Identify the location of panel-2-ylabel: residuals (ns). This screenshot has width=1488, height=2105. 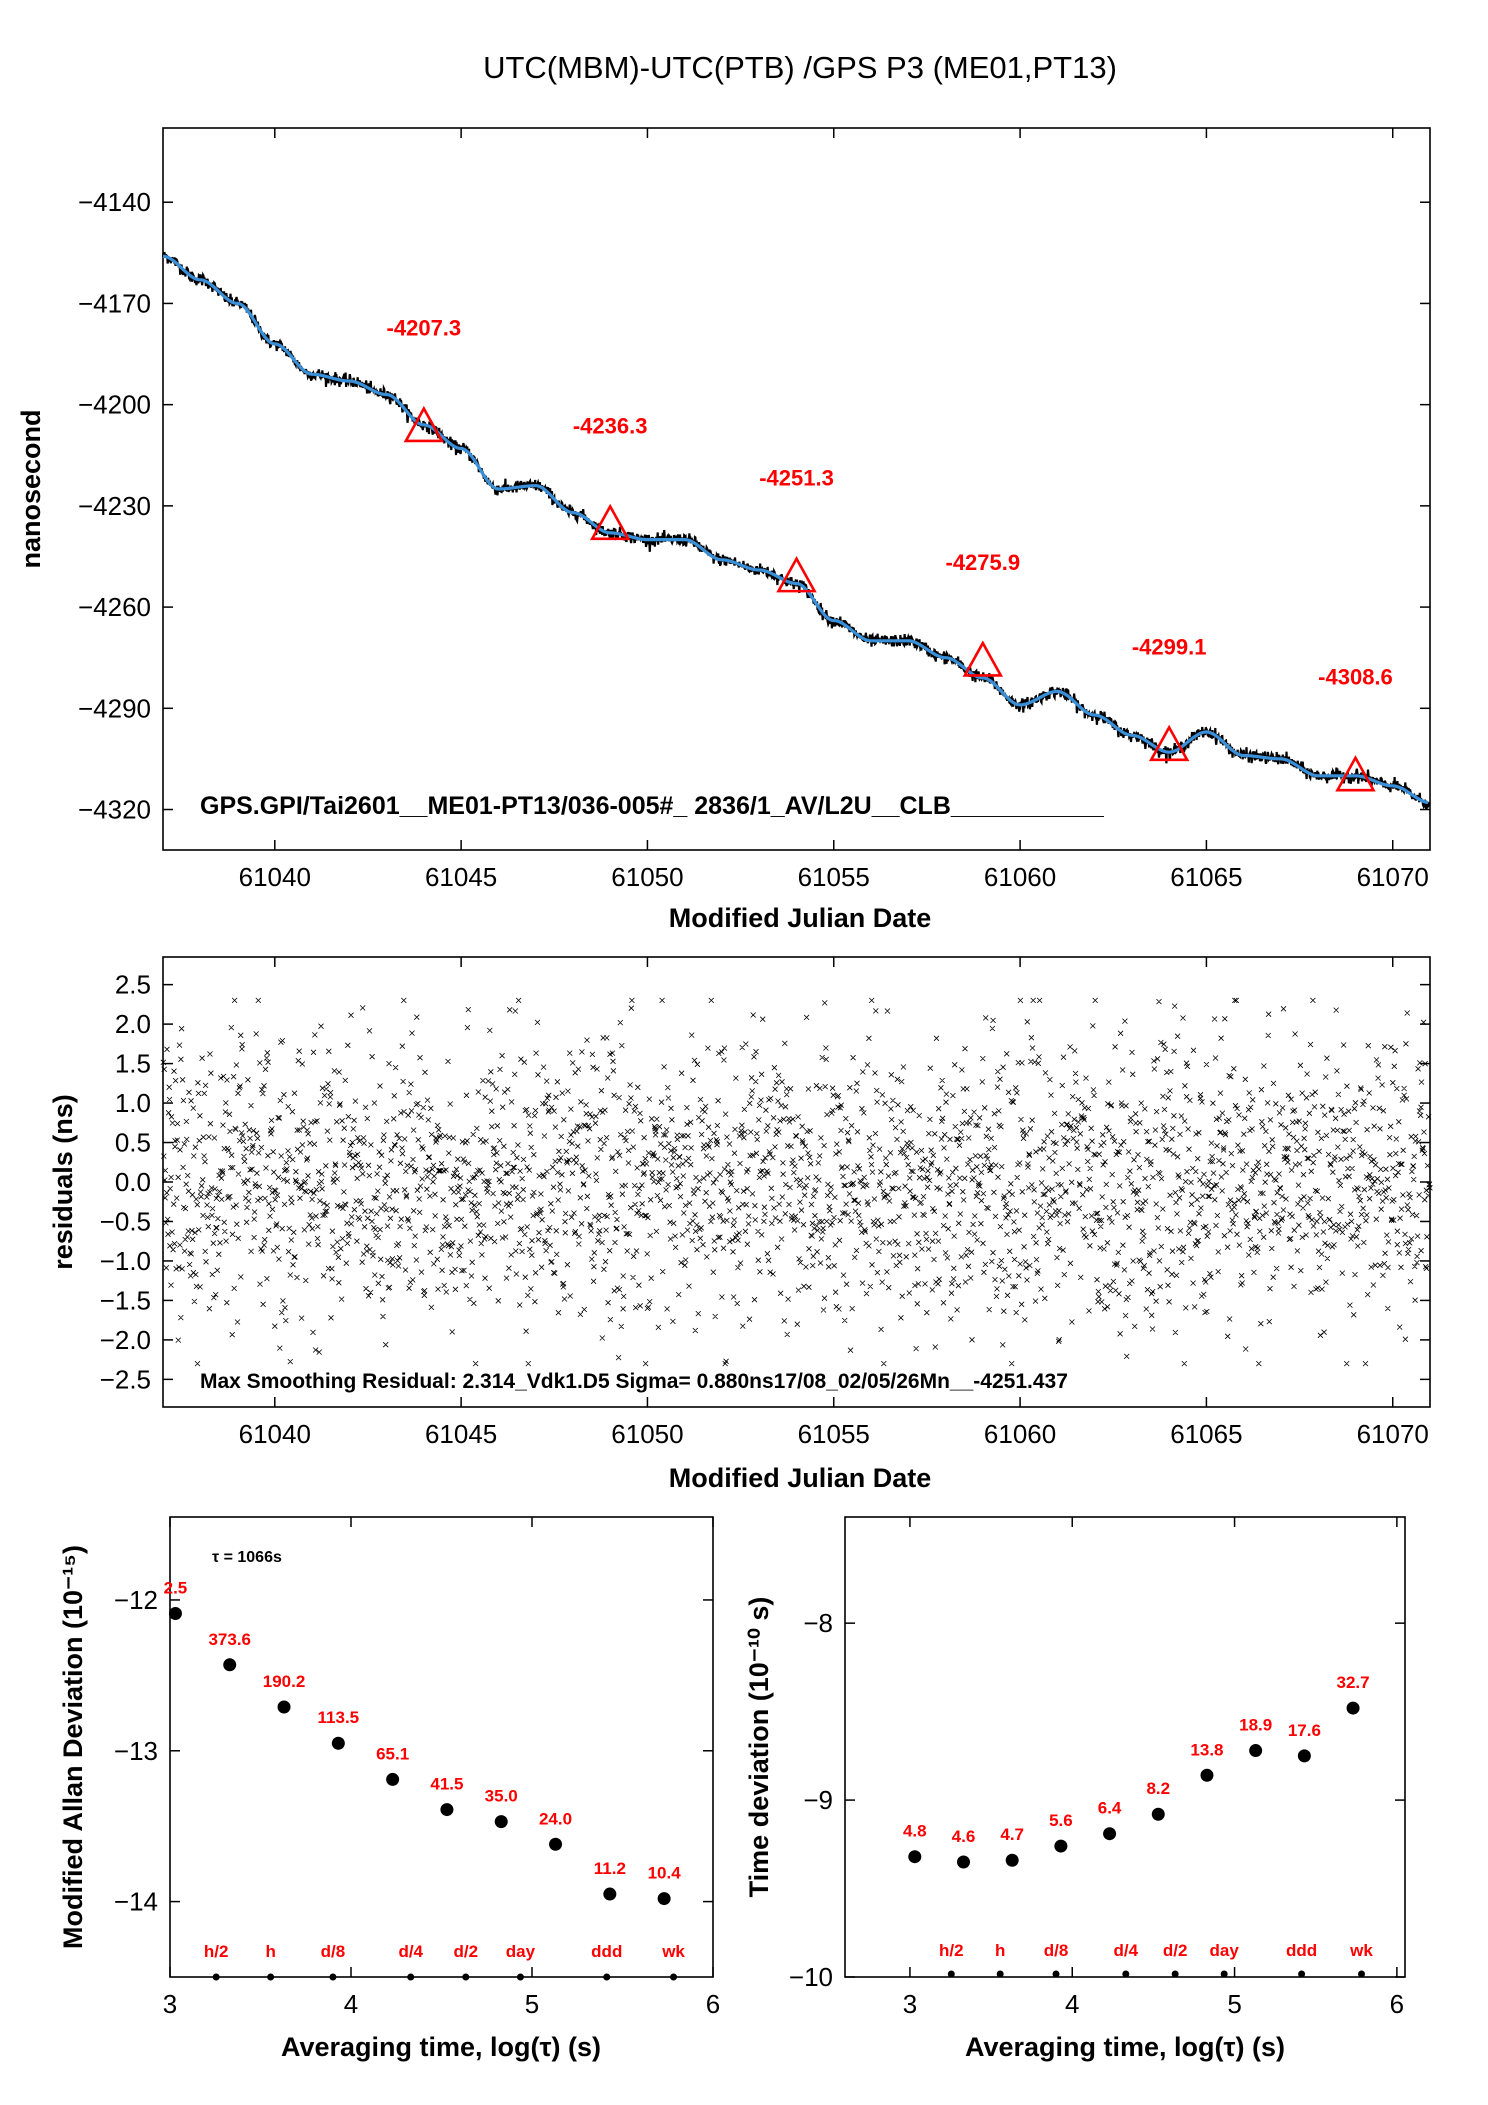
(63, 1182).